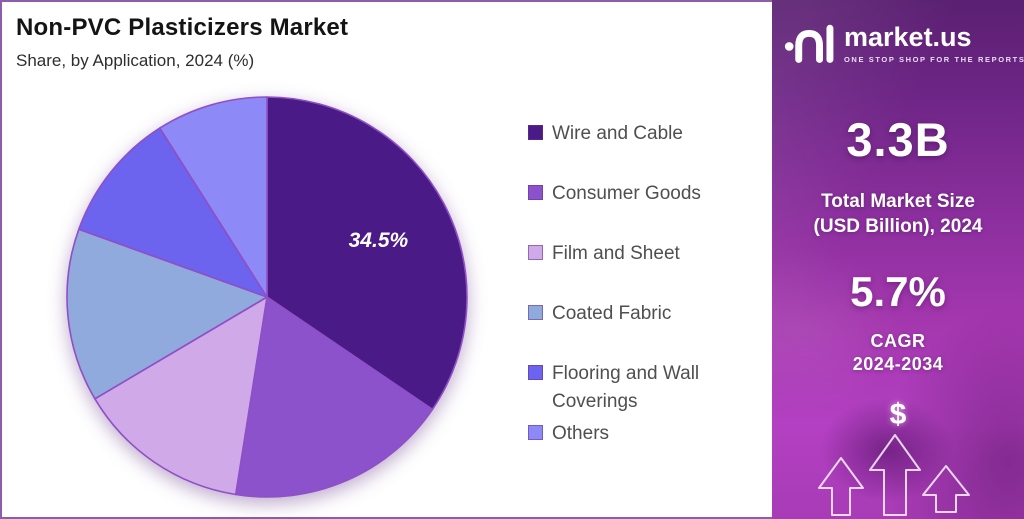 This screenshot has height=519, width=1024. What do you see at coordinates (898, 414) in the screenshot?
I see `dollar-icon: $` at bounding box center [898, 414].